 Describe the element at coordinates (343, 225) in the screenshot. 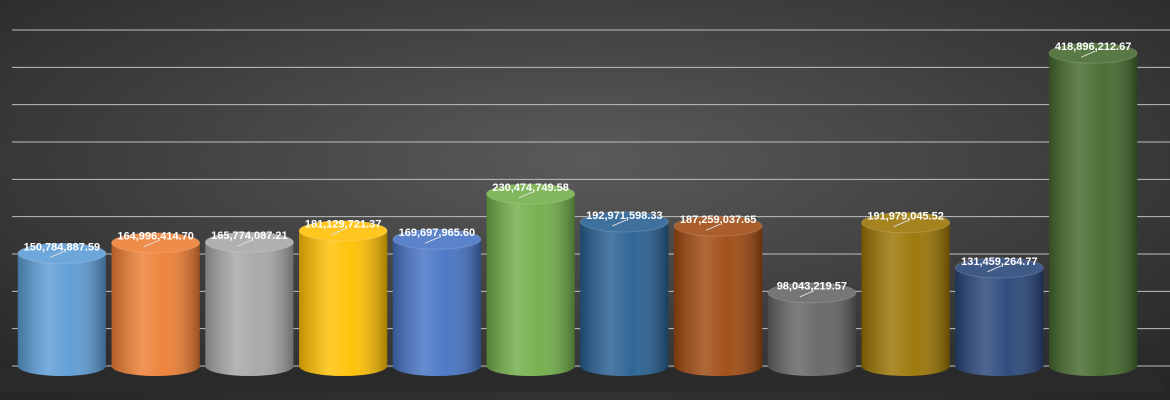

I see `value-label: 181,129,721.37` at that location.